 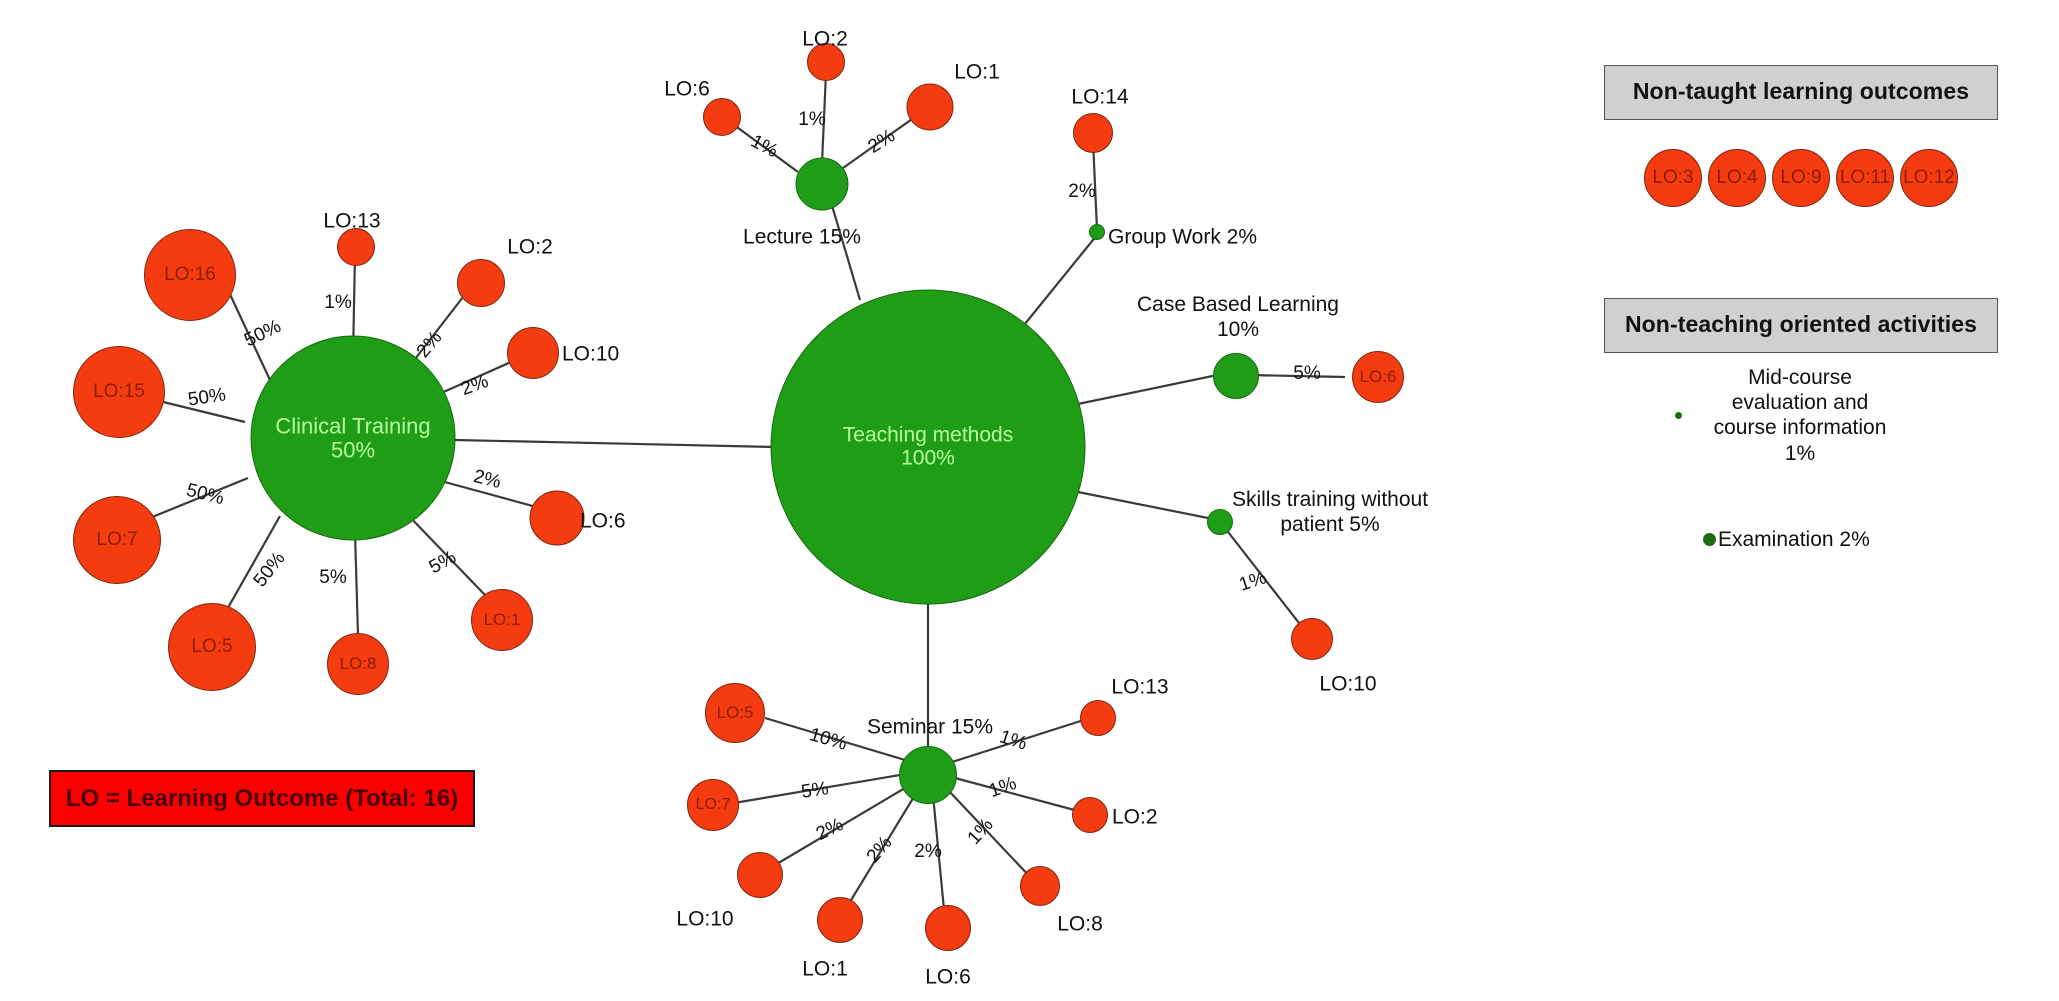 I want to click on label-lo-seminar-1: LO:1, so click(x=825, y=969).